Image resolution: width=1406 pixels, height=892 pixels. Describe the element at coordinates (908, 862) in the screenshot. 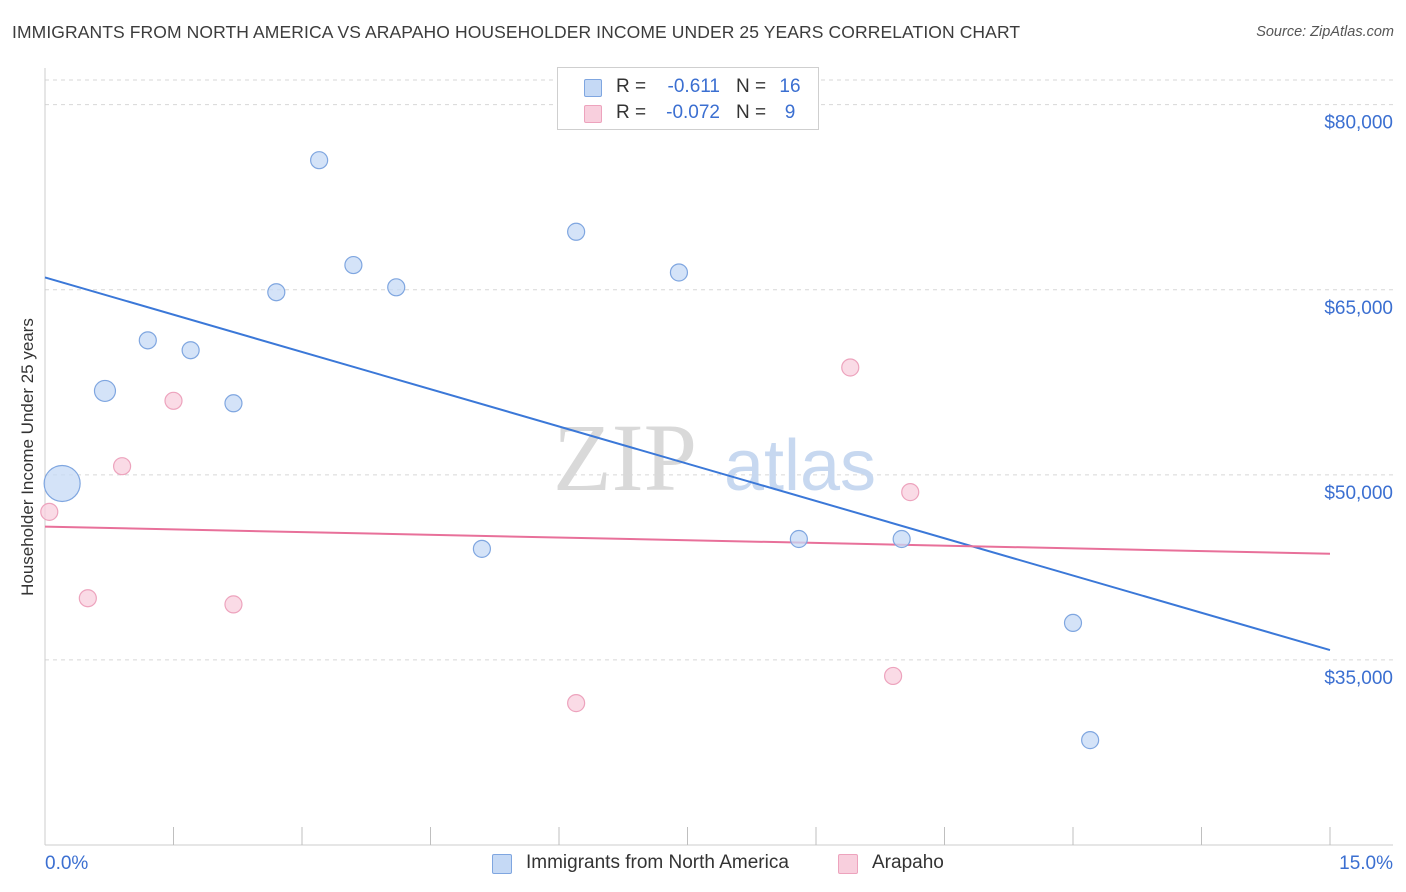

I see `legend-label-arapaho: Arapaho` at that location.